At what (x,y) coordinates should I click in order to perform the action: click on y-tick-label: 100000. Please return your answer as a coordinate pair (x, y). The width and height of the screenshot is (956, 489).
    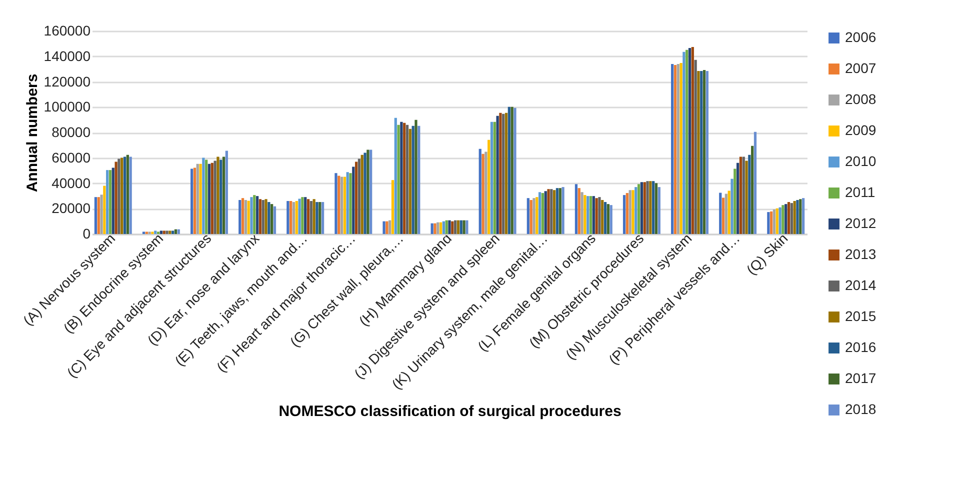
    Looking at the image, I should click on (67, 106).